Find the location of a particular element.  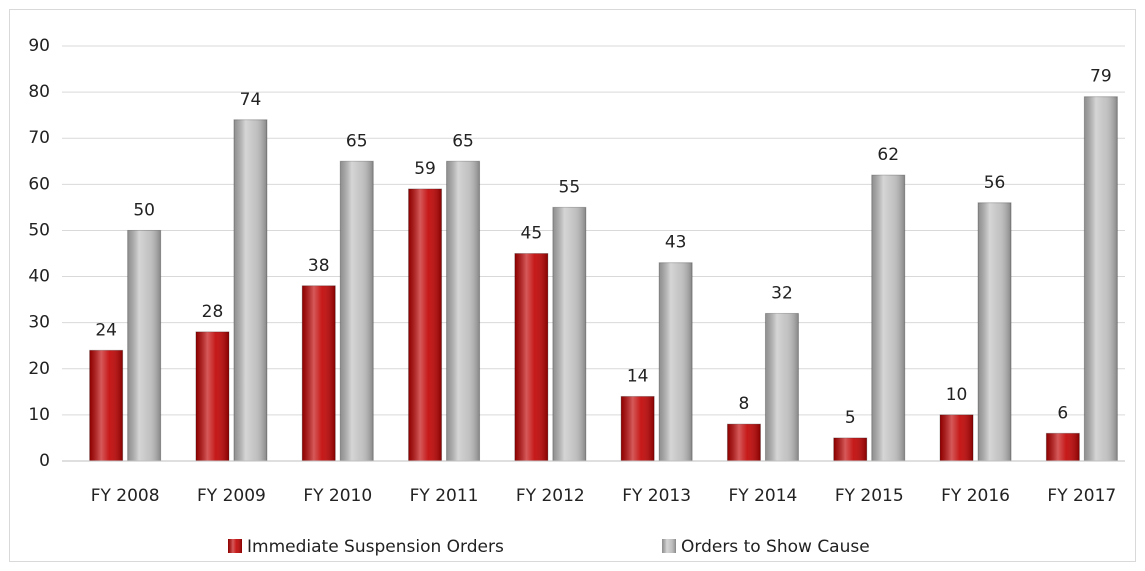

data-label: 50 is located at coordinates (144, 210).